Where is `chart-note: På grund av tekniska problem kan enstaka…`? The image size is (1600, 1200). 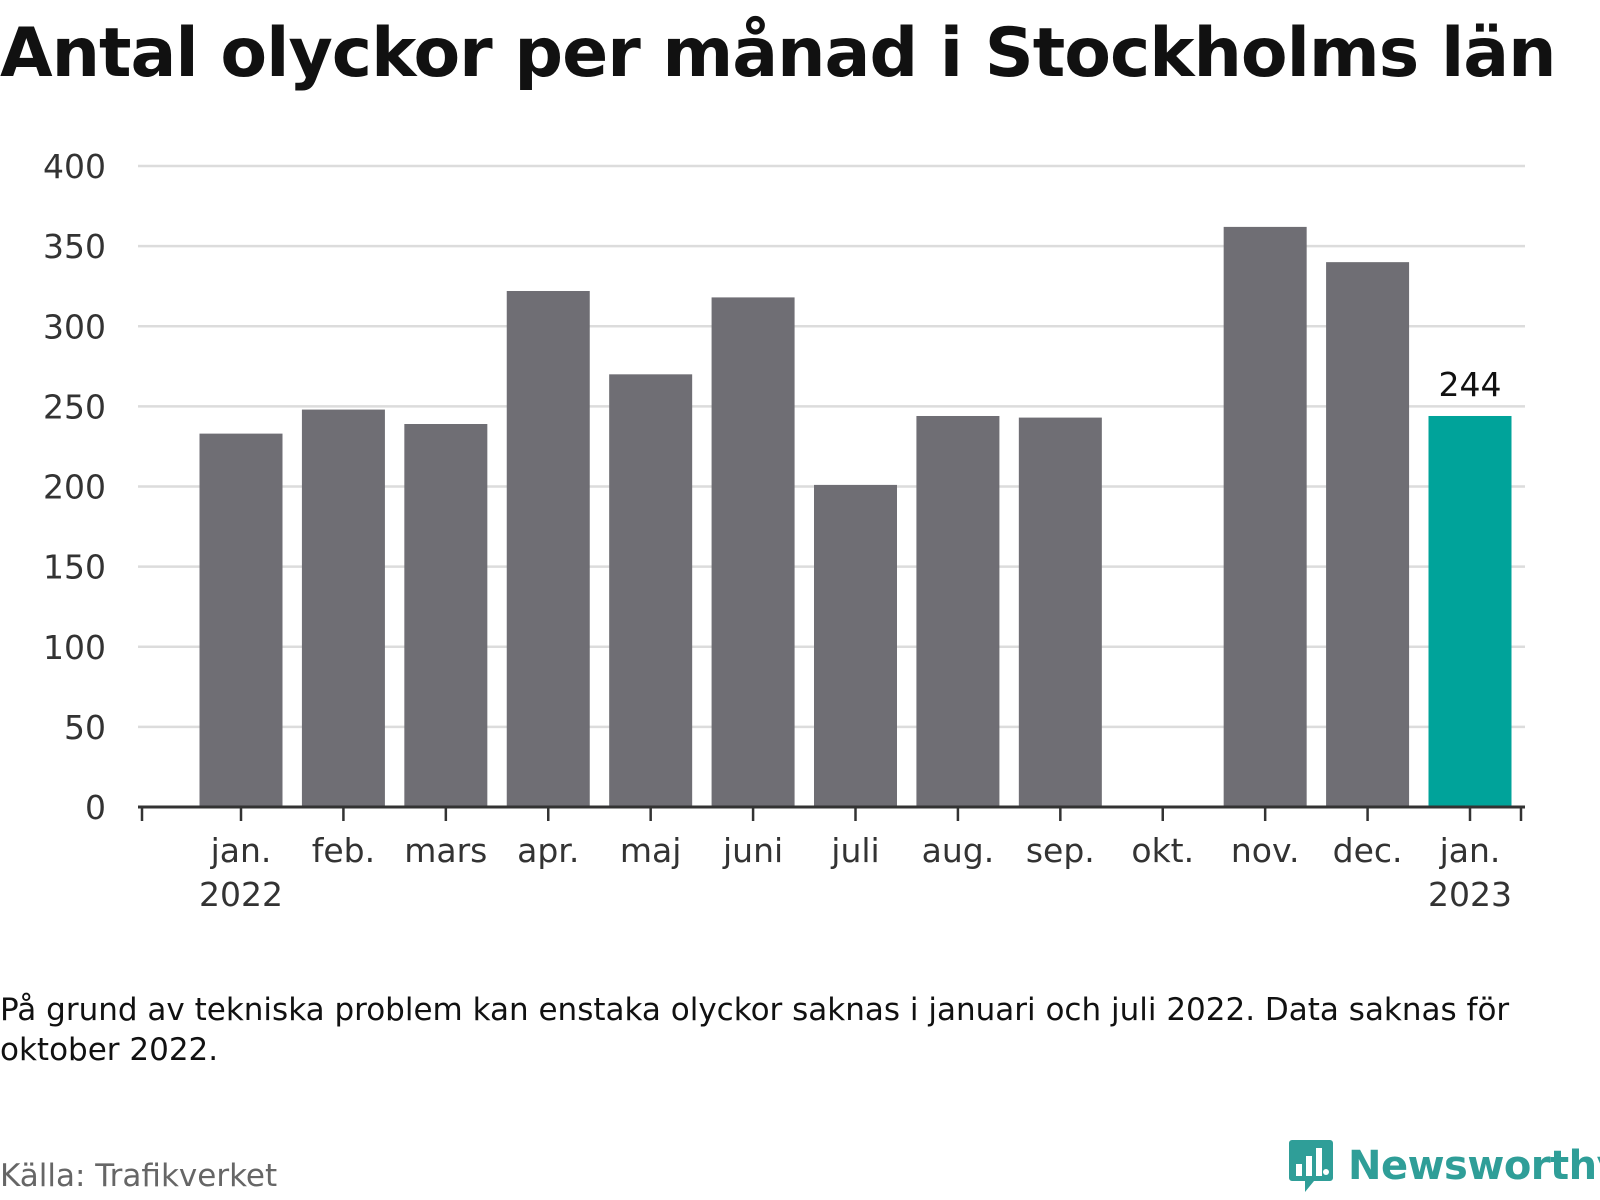
chart-note: På grund av tekniska problem kan enstaka… is located at coordinates (755, 1030).